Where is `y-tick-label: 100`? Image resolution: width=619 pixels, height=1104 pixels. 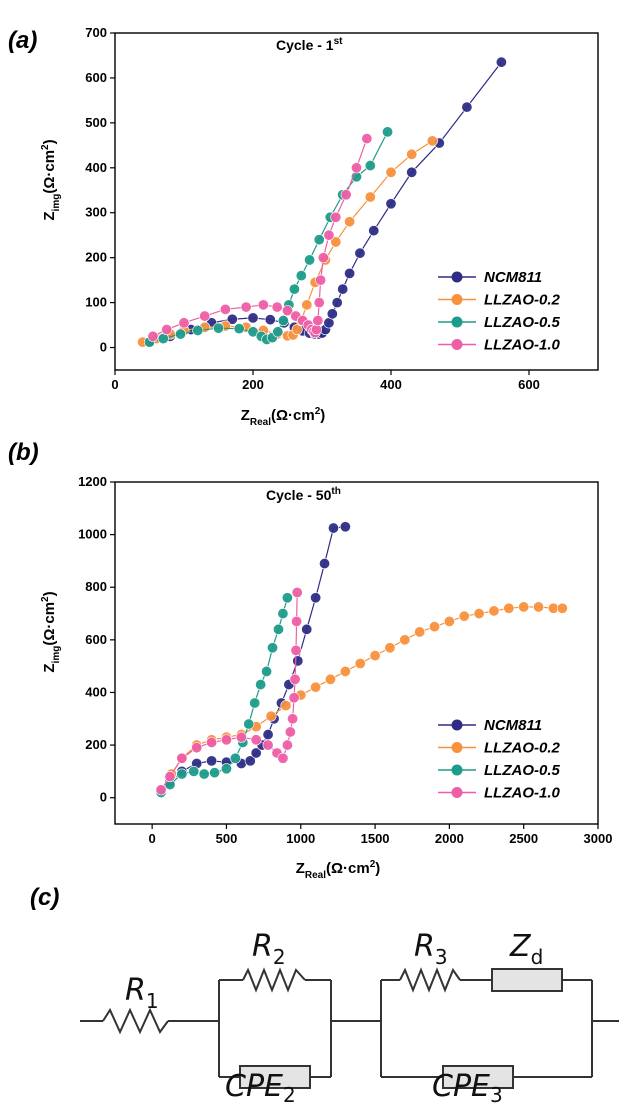
y-tick-label: 100 is located at coordinates (96, 302).